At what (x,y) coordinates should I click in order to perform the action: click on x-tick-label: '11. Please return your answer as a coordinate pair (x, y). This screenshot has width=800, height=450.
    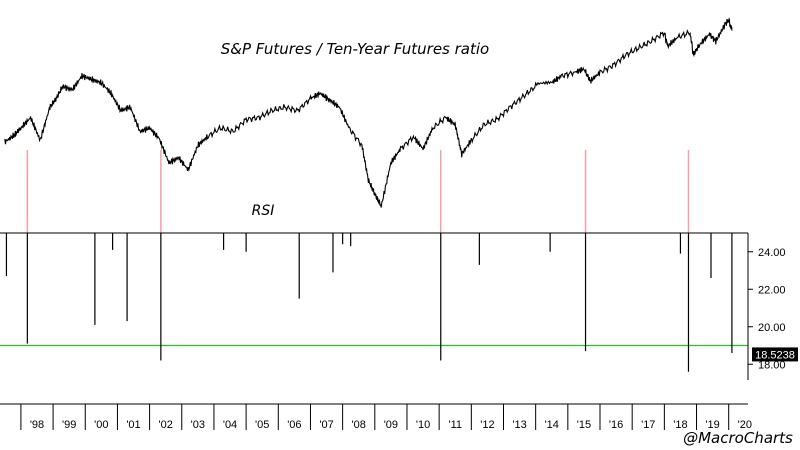
    Looking at the image, I should click on (455, 425).